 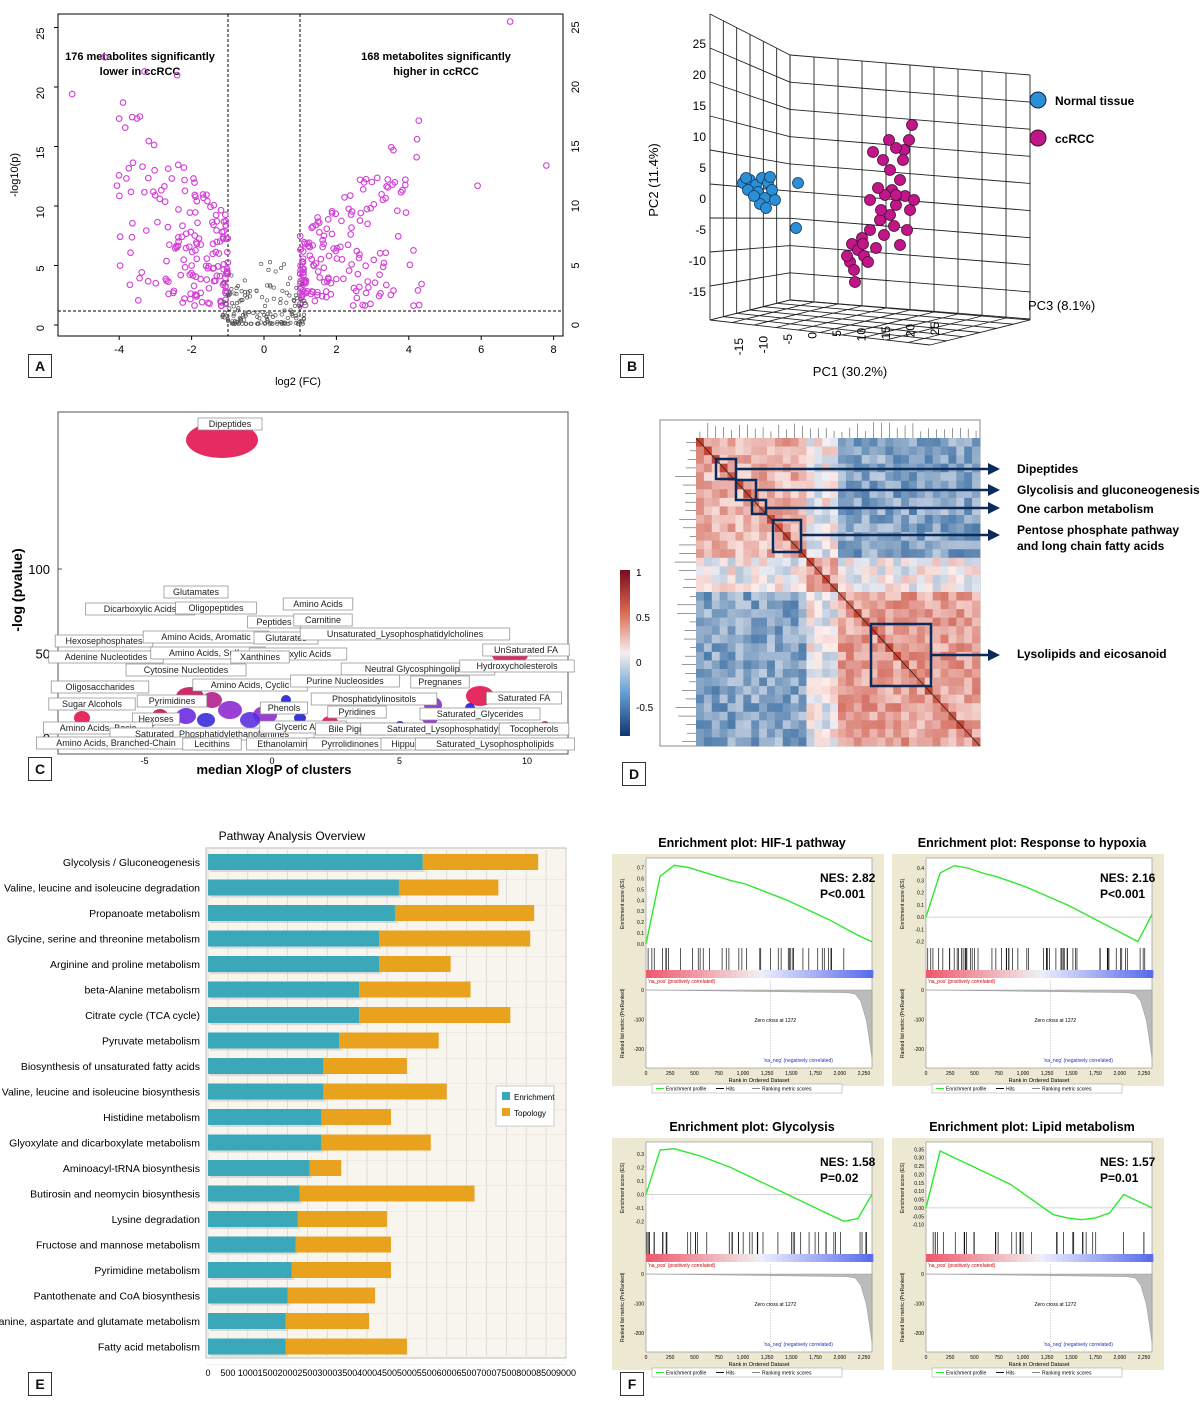 I want to click on f-xtick: 1,750, so click(x=815, y=1074).